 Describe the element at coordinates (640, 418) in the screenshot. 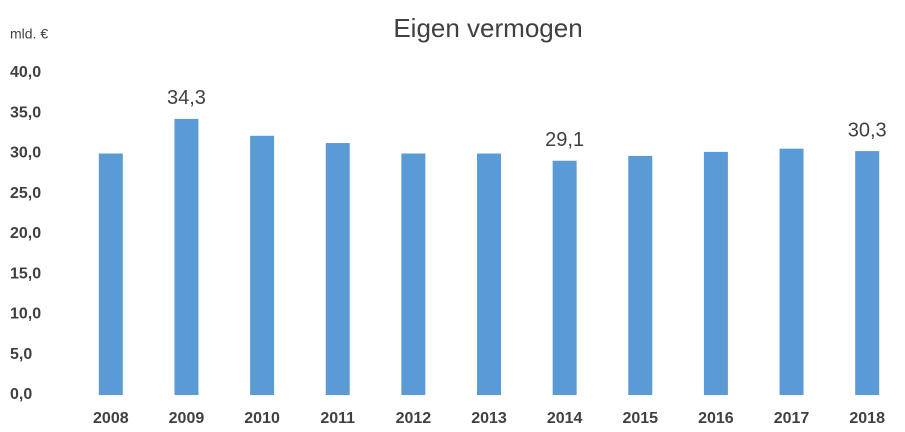

I see `x-tick-label: 2015` at that location.